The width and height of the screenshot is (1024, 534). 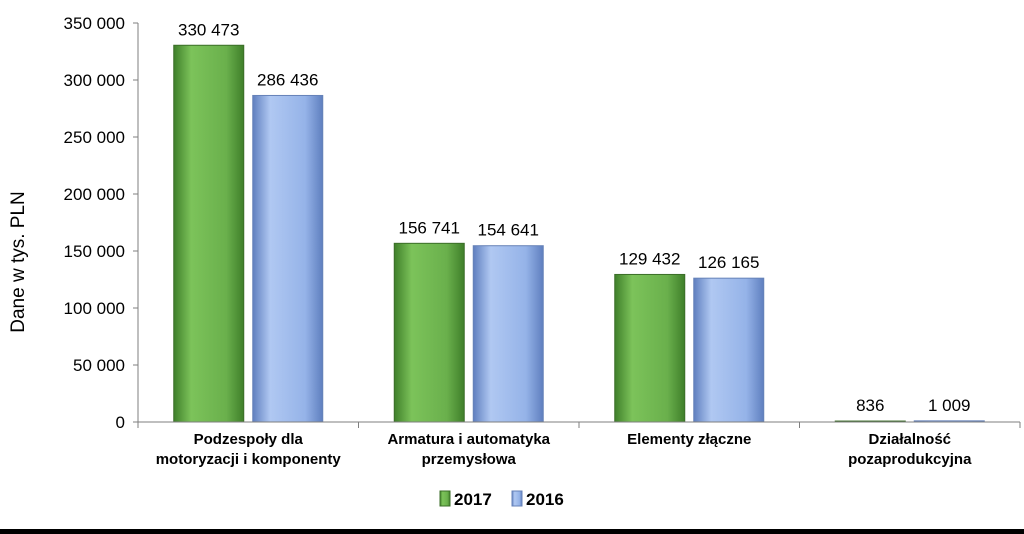 What do you see at coordinates (445, 498) in the screenshot?
I see `legend-swatch-2017` at bounding box center [445, 498].